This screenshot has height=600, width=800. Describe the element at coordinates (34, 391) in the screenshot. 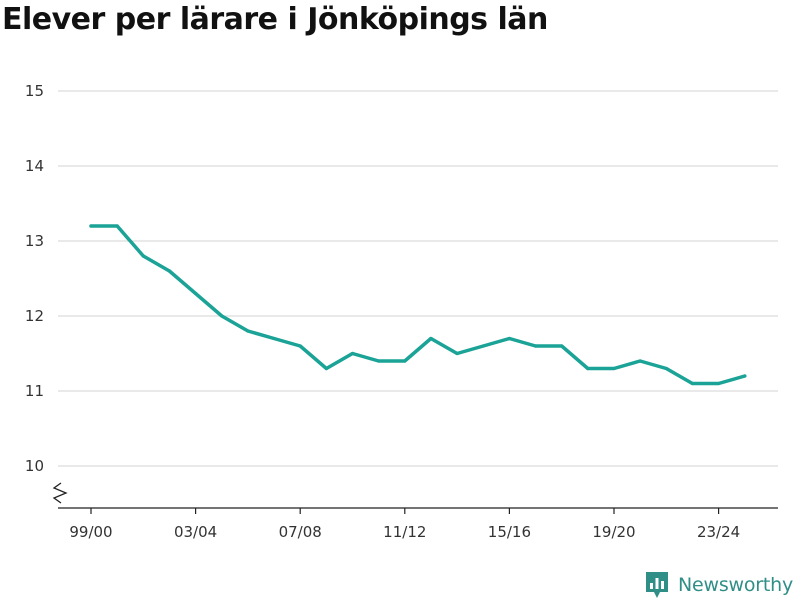

I see `y-tick-label: 11` at that location.